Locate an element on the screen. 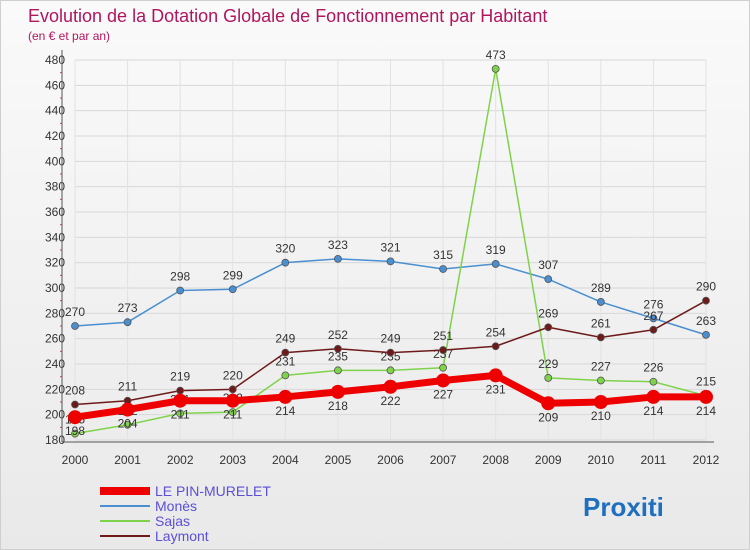 Image resolution: width=750 pixels, height=550 pixels. y-tick-label: 200 is located at coordinates (55, 415).